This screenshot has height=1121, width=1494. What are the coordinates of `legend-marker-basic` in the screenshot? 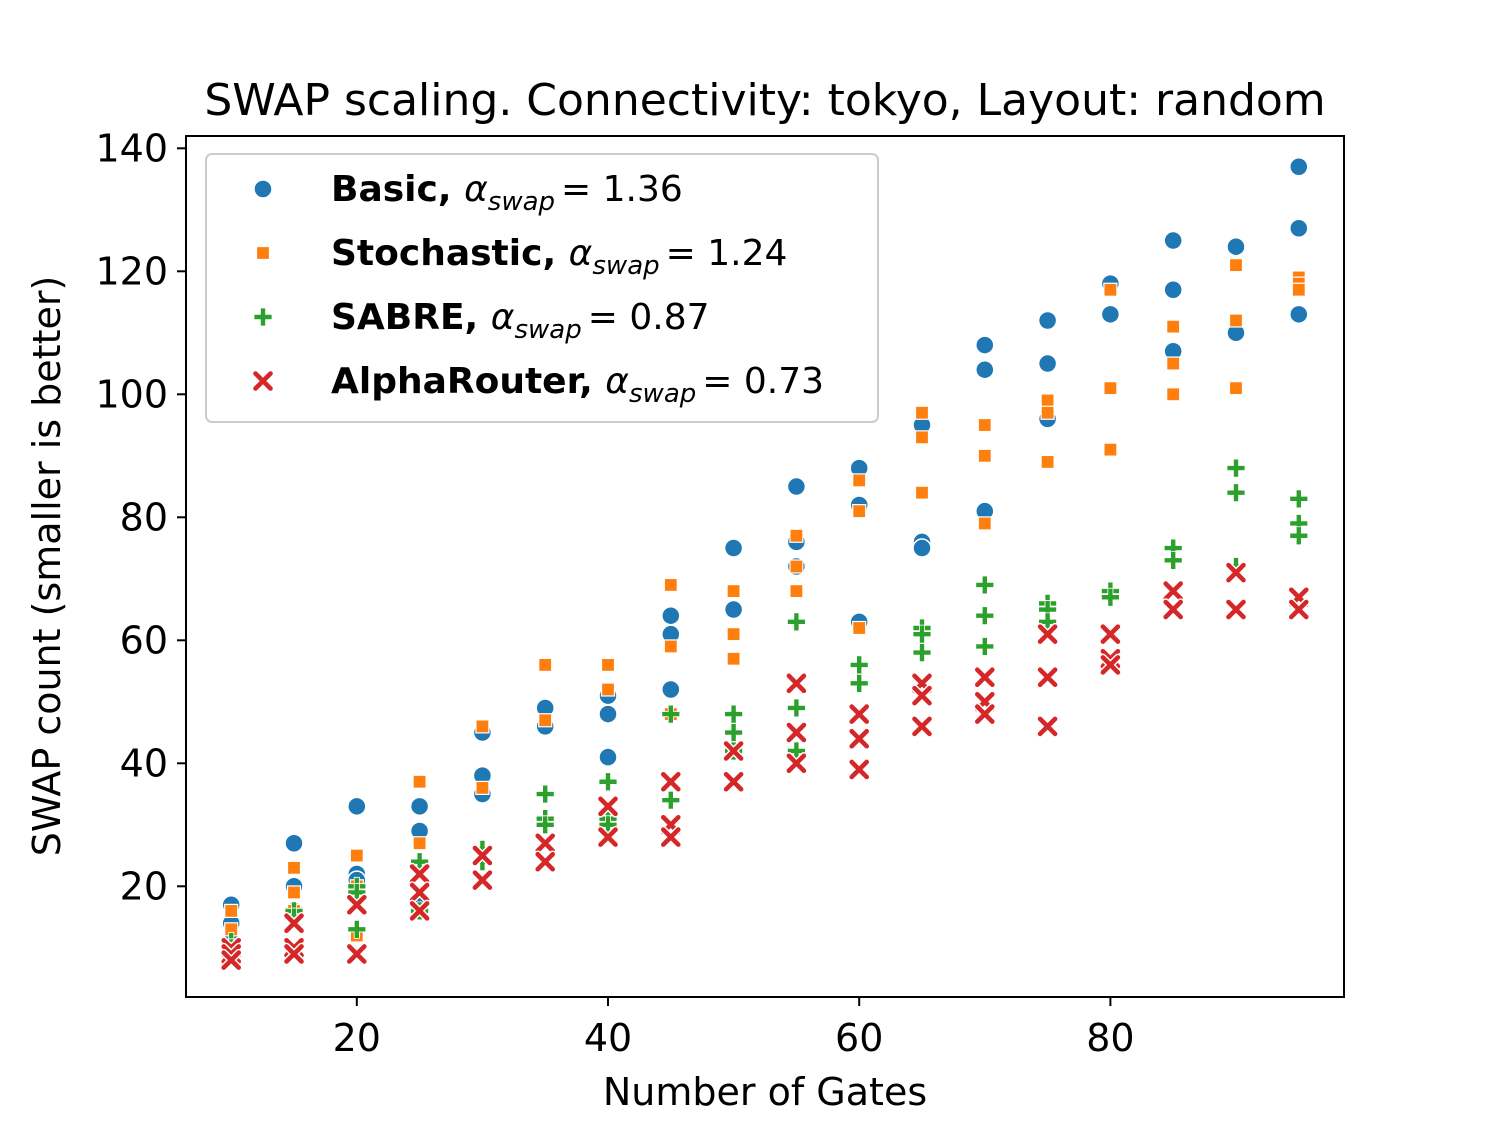 It's located at (263, 189).